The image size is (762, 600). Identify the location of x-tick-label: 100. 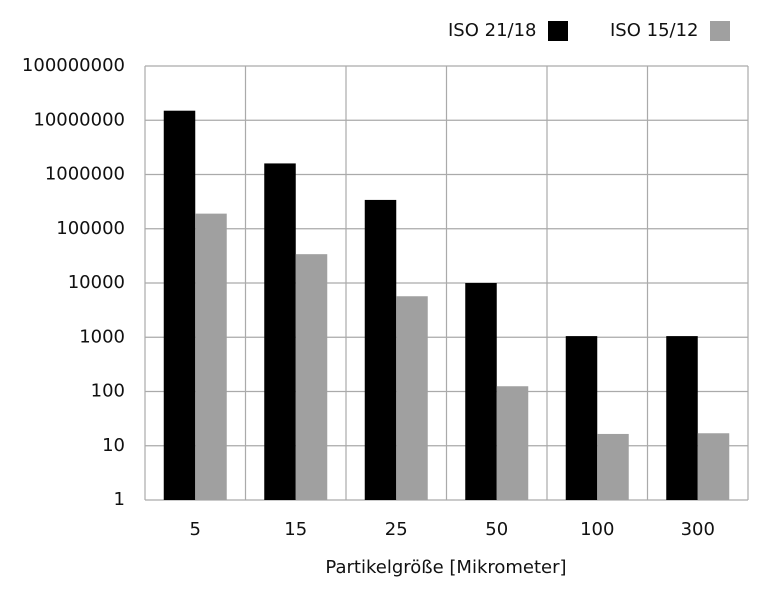
(597, 529).